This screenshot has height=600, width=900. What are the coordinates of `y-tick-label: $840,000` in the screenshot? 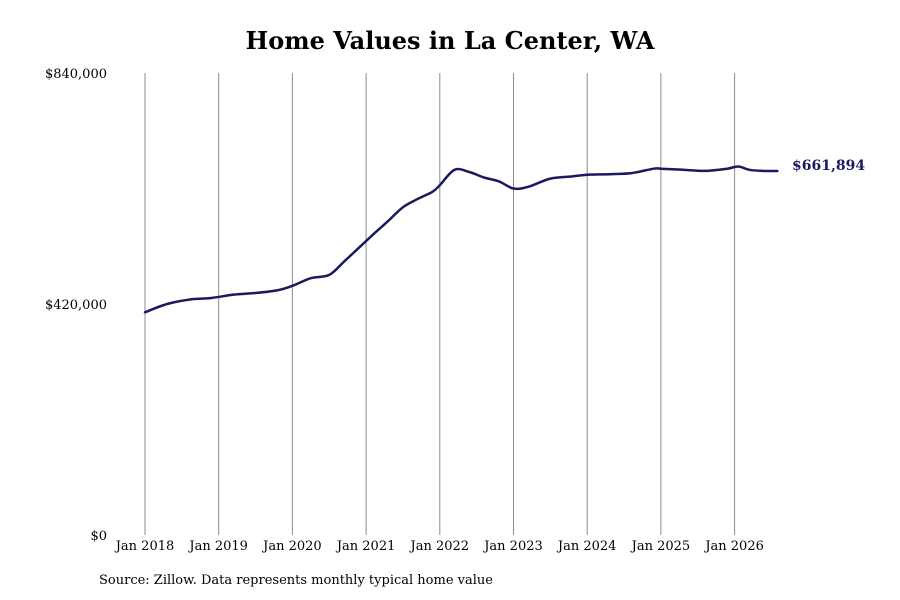 It's located at (76, 74).